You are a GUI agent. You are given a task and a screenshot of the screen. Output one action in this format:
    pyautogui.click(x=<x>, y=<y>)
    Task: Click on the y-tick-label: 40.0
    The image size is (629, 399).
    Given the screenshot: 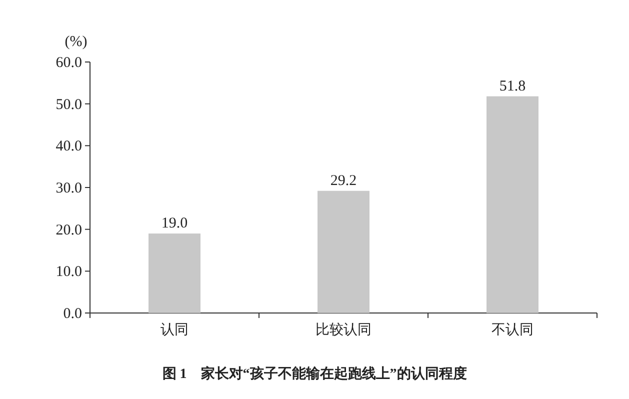 What is the action you would take?
    pyautogui.click(x=69, y=146)
    